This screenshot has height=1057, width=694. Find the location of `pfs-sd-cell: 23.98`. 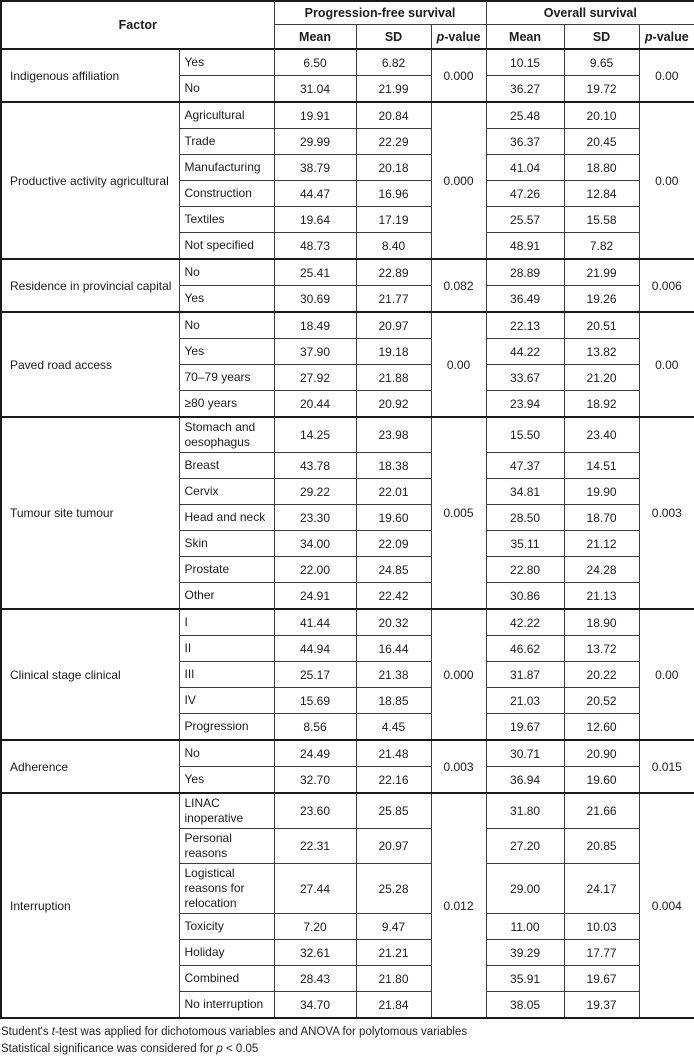

pfs-sd-cell: 23.98 is located at coordinates (393, 434).